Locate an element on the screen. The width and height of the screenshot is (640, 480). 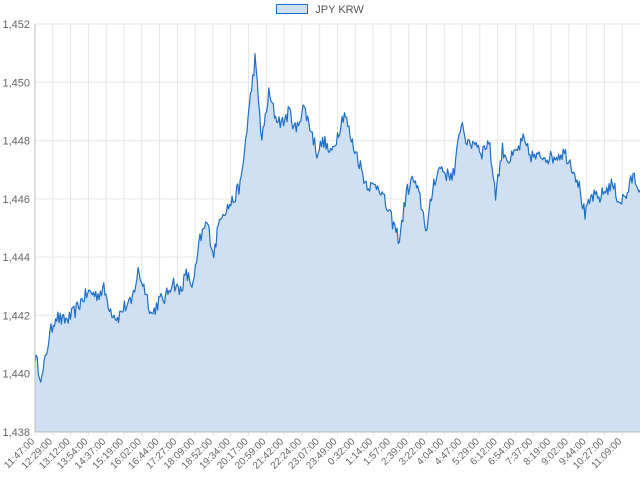
y-tick-label: 1,438 is located at coordinates (16, 433).